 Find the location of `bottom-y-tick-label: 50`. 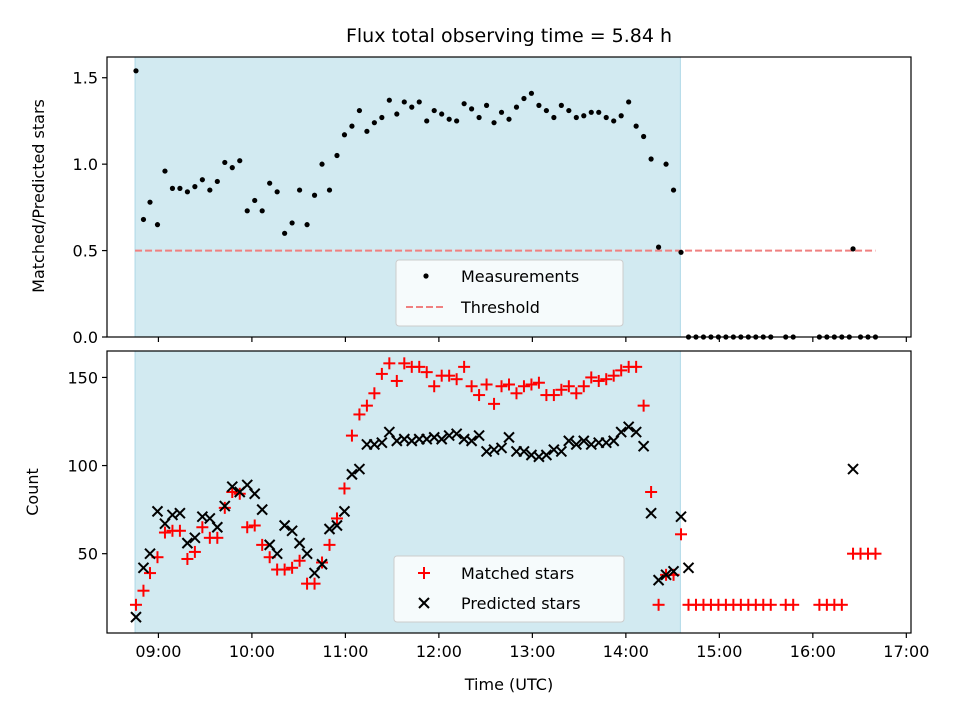

bottom-y-tick-label: 50 is located at coordinates (88, 554).